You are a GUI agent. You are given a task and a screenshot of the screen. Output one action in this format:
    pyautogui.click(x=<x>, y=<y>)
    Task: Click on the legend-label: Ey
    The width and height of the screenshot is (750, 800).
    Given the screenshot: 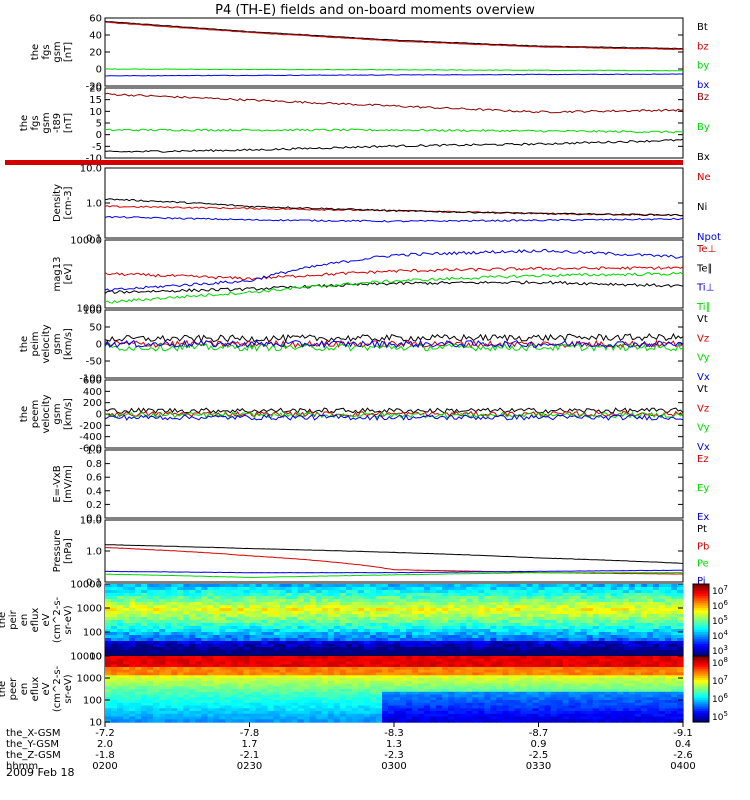 What is the action you would take?
    pyautogui.click(x=703, y=488)
    